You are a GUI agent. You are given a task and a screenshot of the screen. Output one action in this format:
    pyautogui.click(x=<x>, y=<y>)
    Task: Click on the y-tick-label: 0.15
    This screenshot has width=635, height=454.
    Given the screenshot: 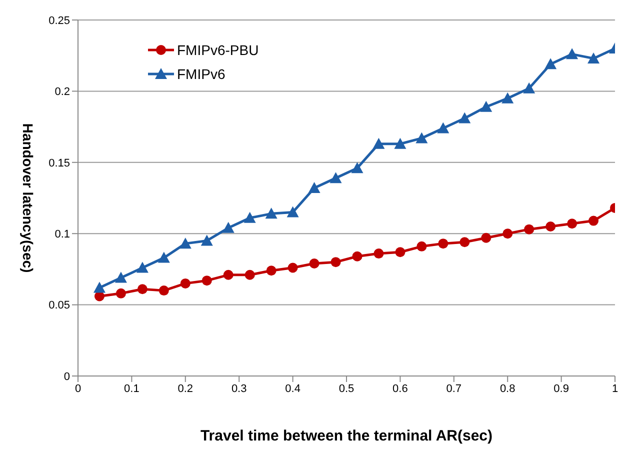 What is the action you would take?
    pyautogui.click(x=59, y=163)
    